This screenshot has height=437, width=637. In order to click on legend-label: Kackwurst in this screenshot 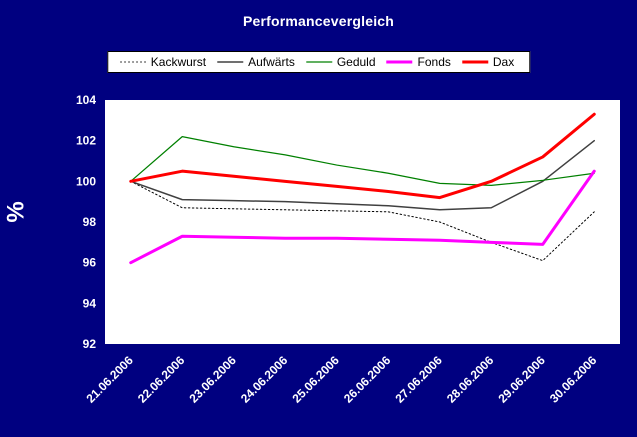, I will do `click(178, 62)`.